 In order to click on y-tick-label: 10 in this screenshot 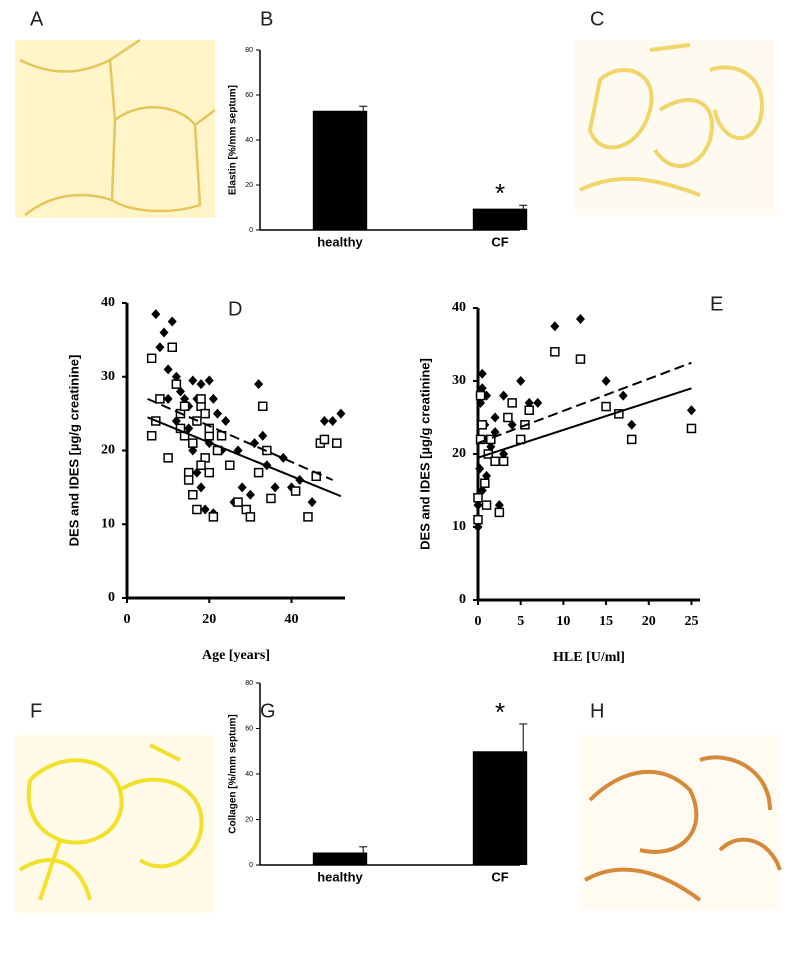, I will do `click(108, 523)`.